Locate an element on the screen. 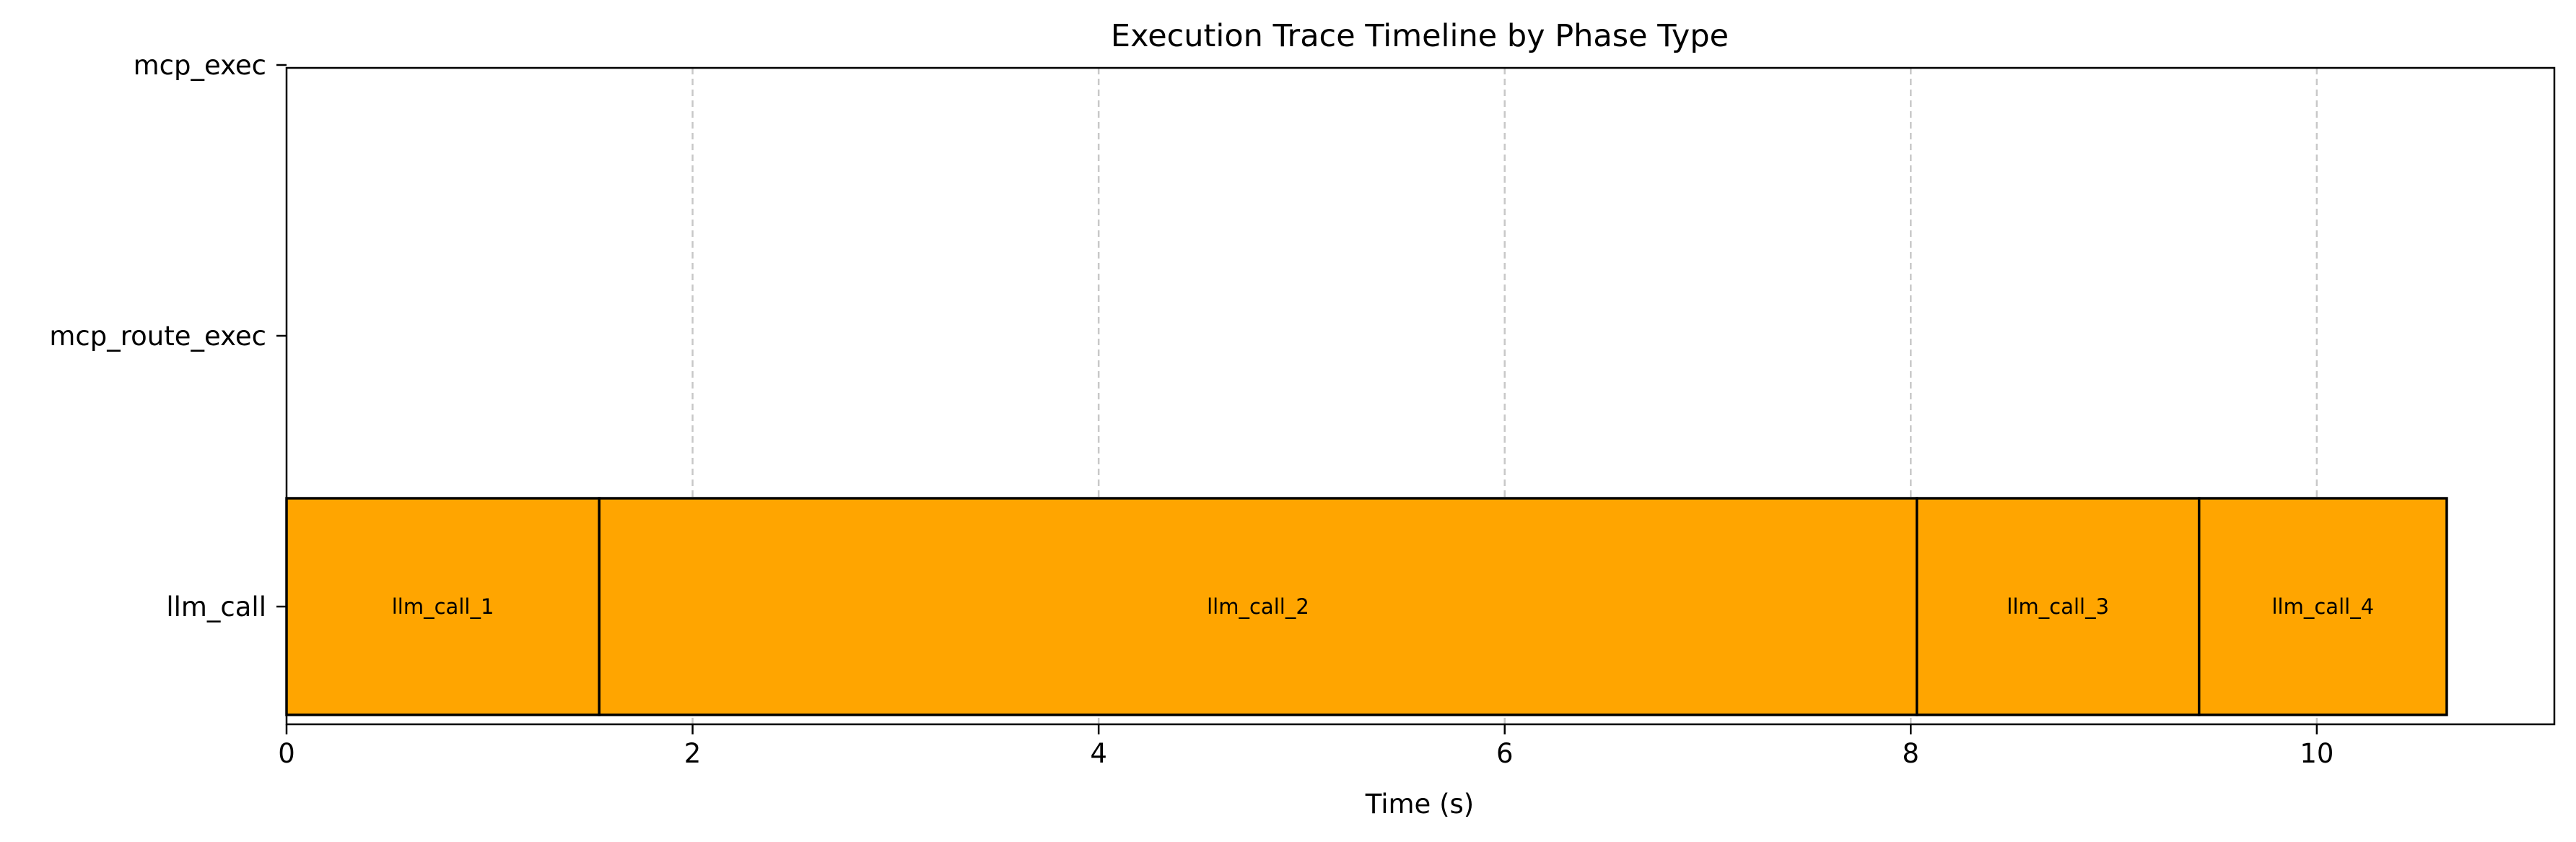 Image resolution: width=2576 pixels, height=842 pixels. y-tick-label: llm_call is located at coordinates (216, 606).